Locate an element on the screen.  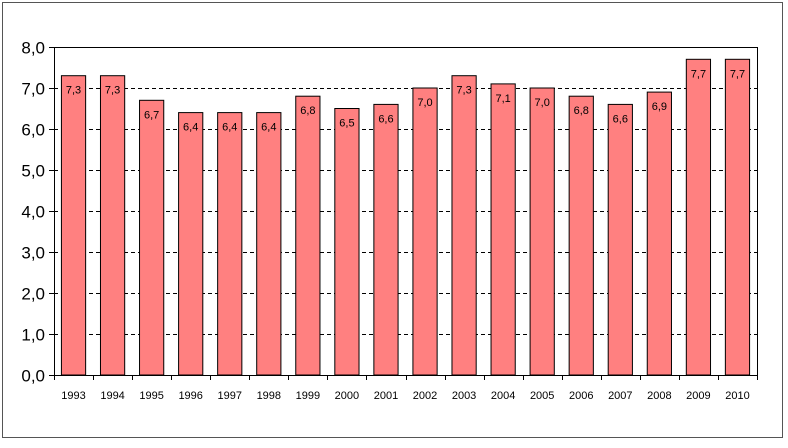
data-label: 6,5 is located at coordinates (346, 124).